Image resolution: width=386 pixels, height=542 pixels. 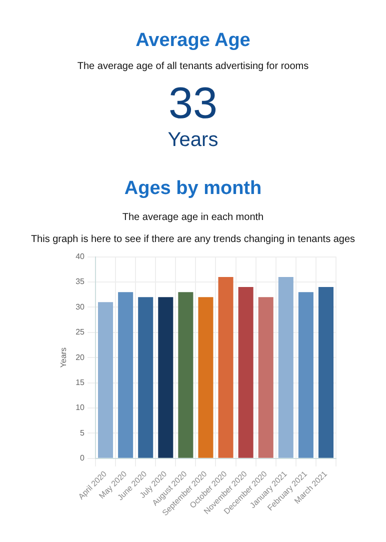 What do you see at coordinates (81, 257) in the screenshot?
I see `y-tick-label: 40` at bounding box center [81, 257].